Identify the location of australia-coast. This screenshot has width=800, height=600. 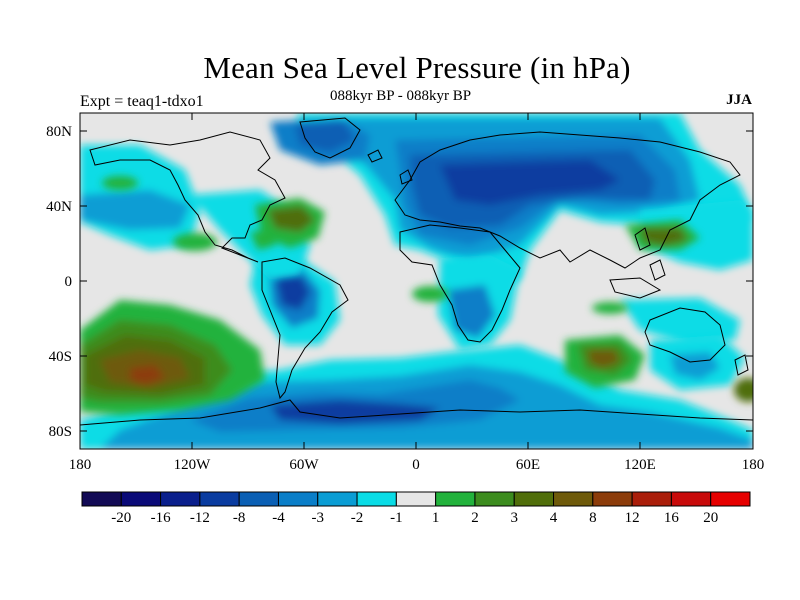
(685, 335).